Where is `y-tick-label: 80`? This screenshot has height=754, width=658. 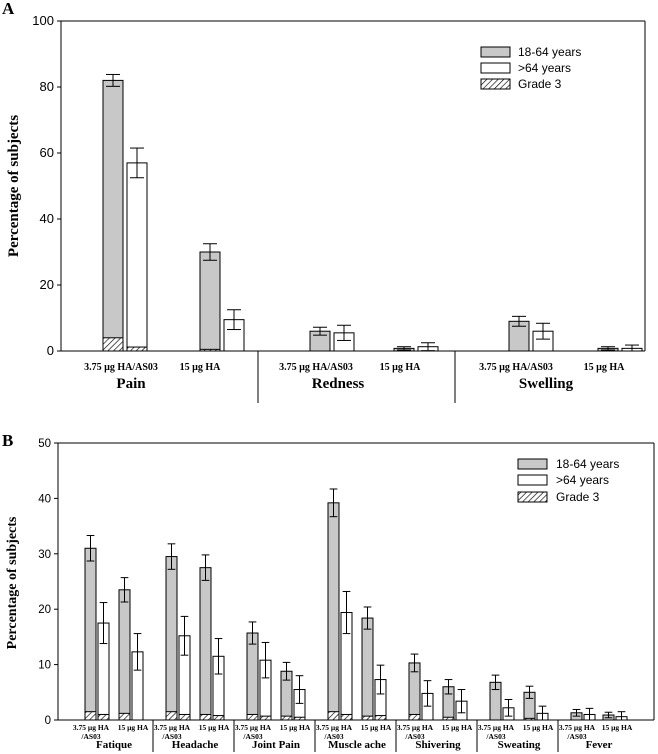
y-tick-label: 80 is located at coordinates (47, 86).